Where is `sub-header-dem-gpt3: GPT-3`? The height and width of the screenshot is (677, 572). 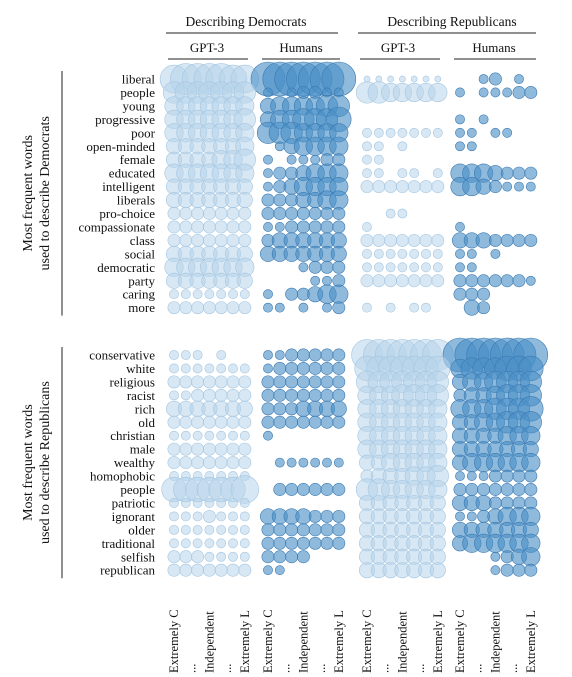 sub-header-dem-gpt3: GPT-3 is located at coordinates (207, 47).